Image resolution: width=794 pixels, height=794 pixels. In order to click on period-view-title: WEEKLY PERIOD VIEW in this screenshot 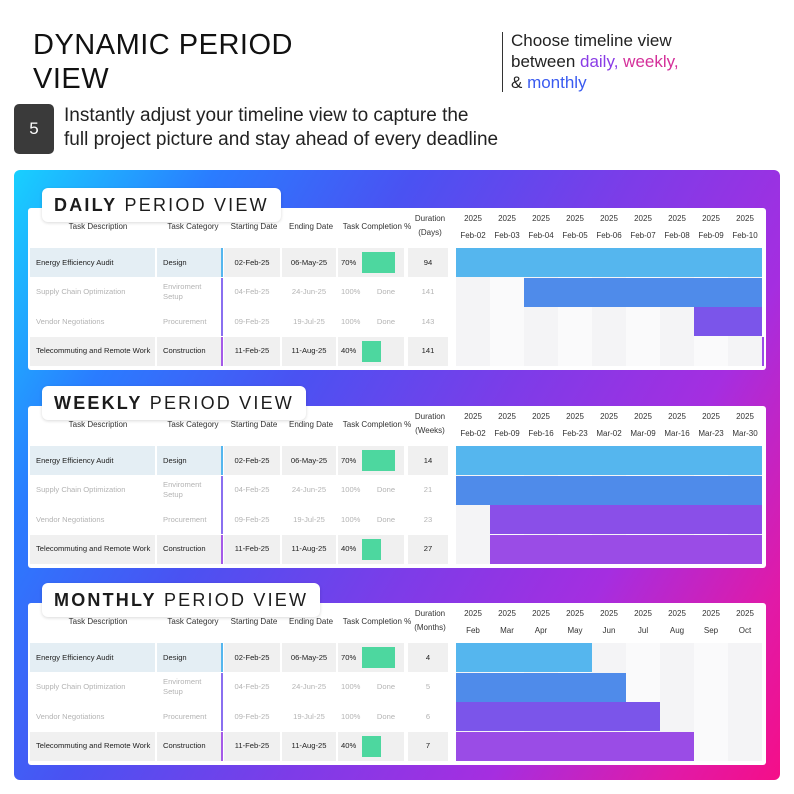, I will do `click(174, 403)`.